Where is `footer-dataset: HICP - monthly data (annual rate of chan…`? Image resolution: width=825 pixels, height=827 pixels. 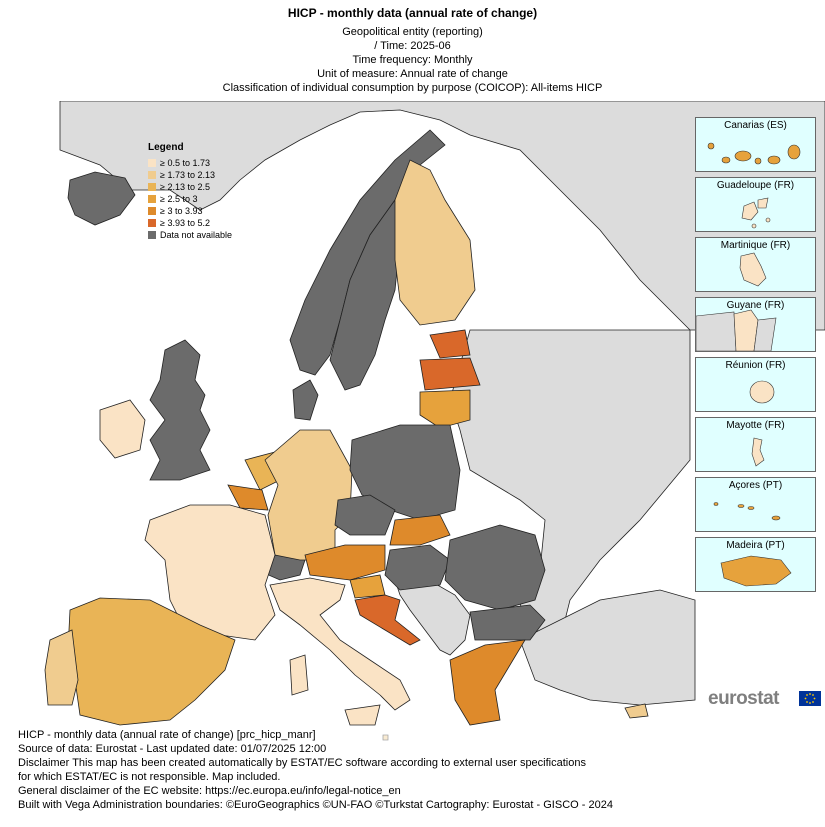 footer-dataset: HICP - monthly data (annual rate of chan… is located at coordinates (167, 735).